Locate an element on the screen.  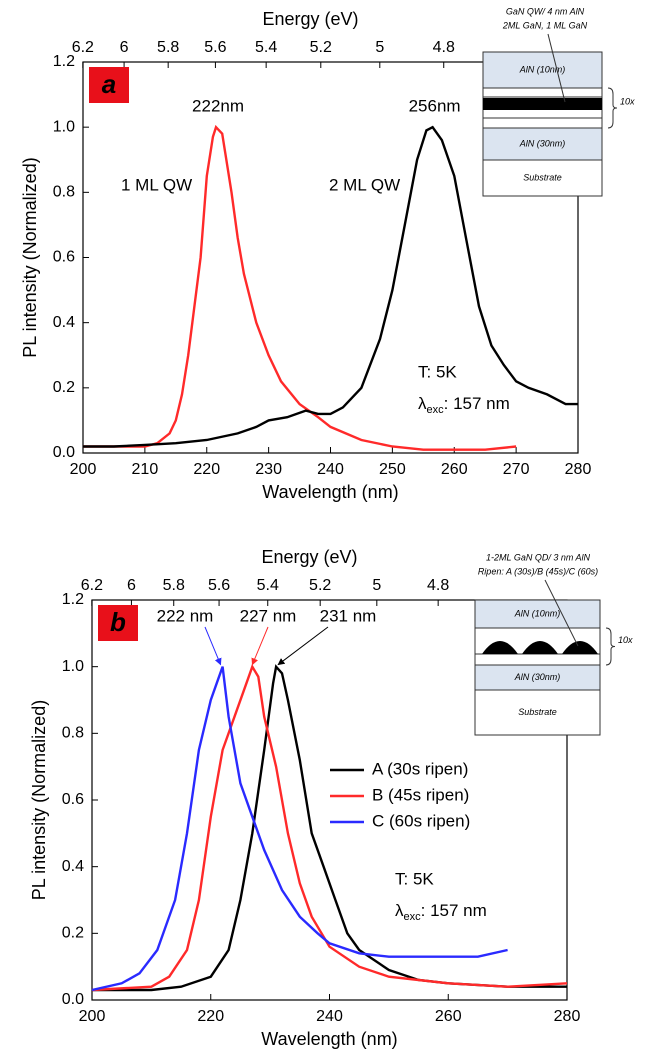
series-label: 1 ML QW is located at coordinates (156, 184).